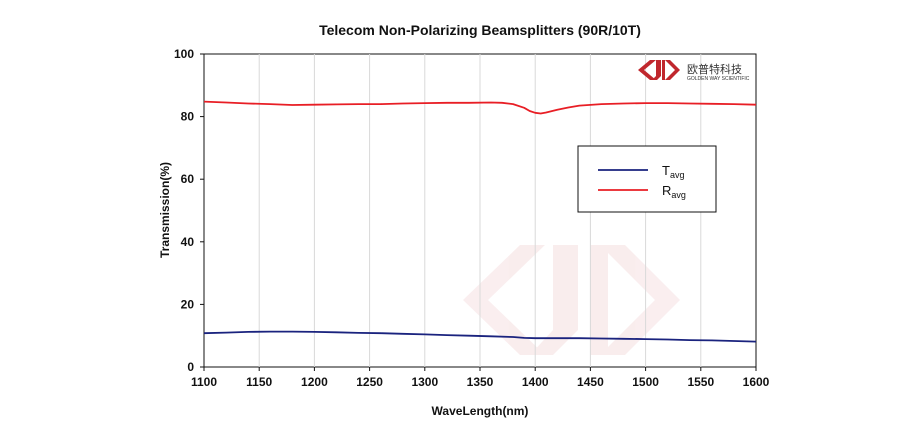  I want to click on company-logo: 欧普特科技 GOLDEN WAY SCIENTIFIC, so click(694, 71).